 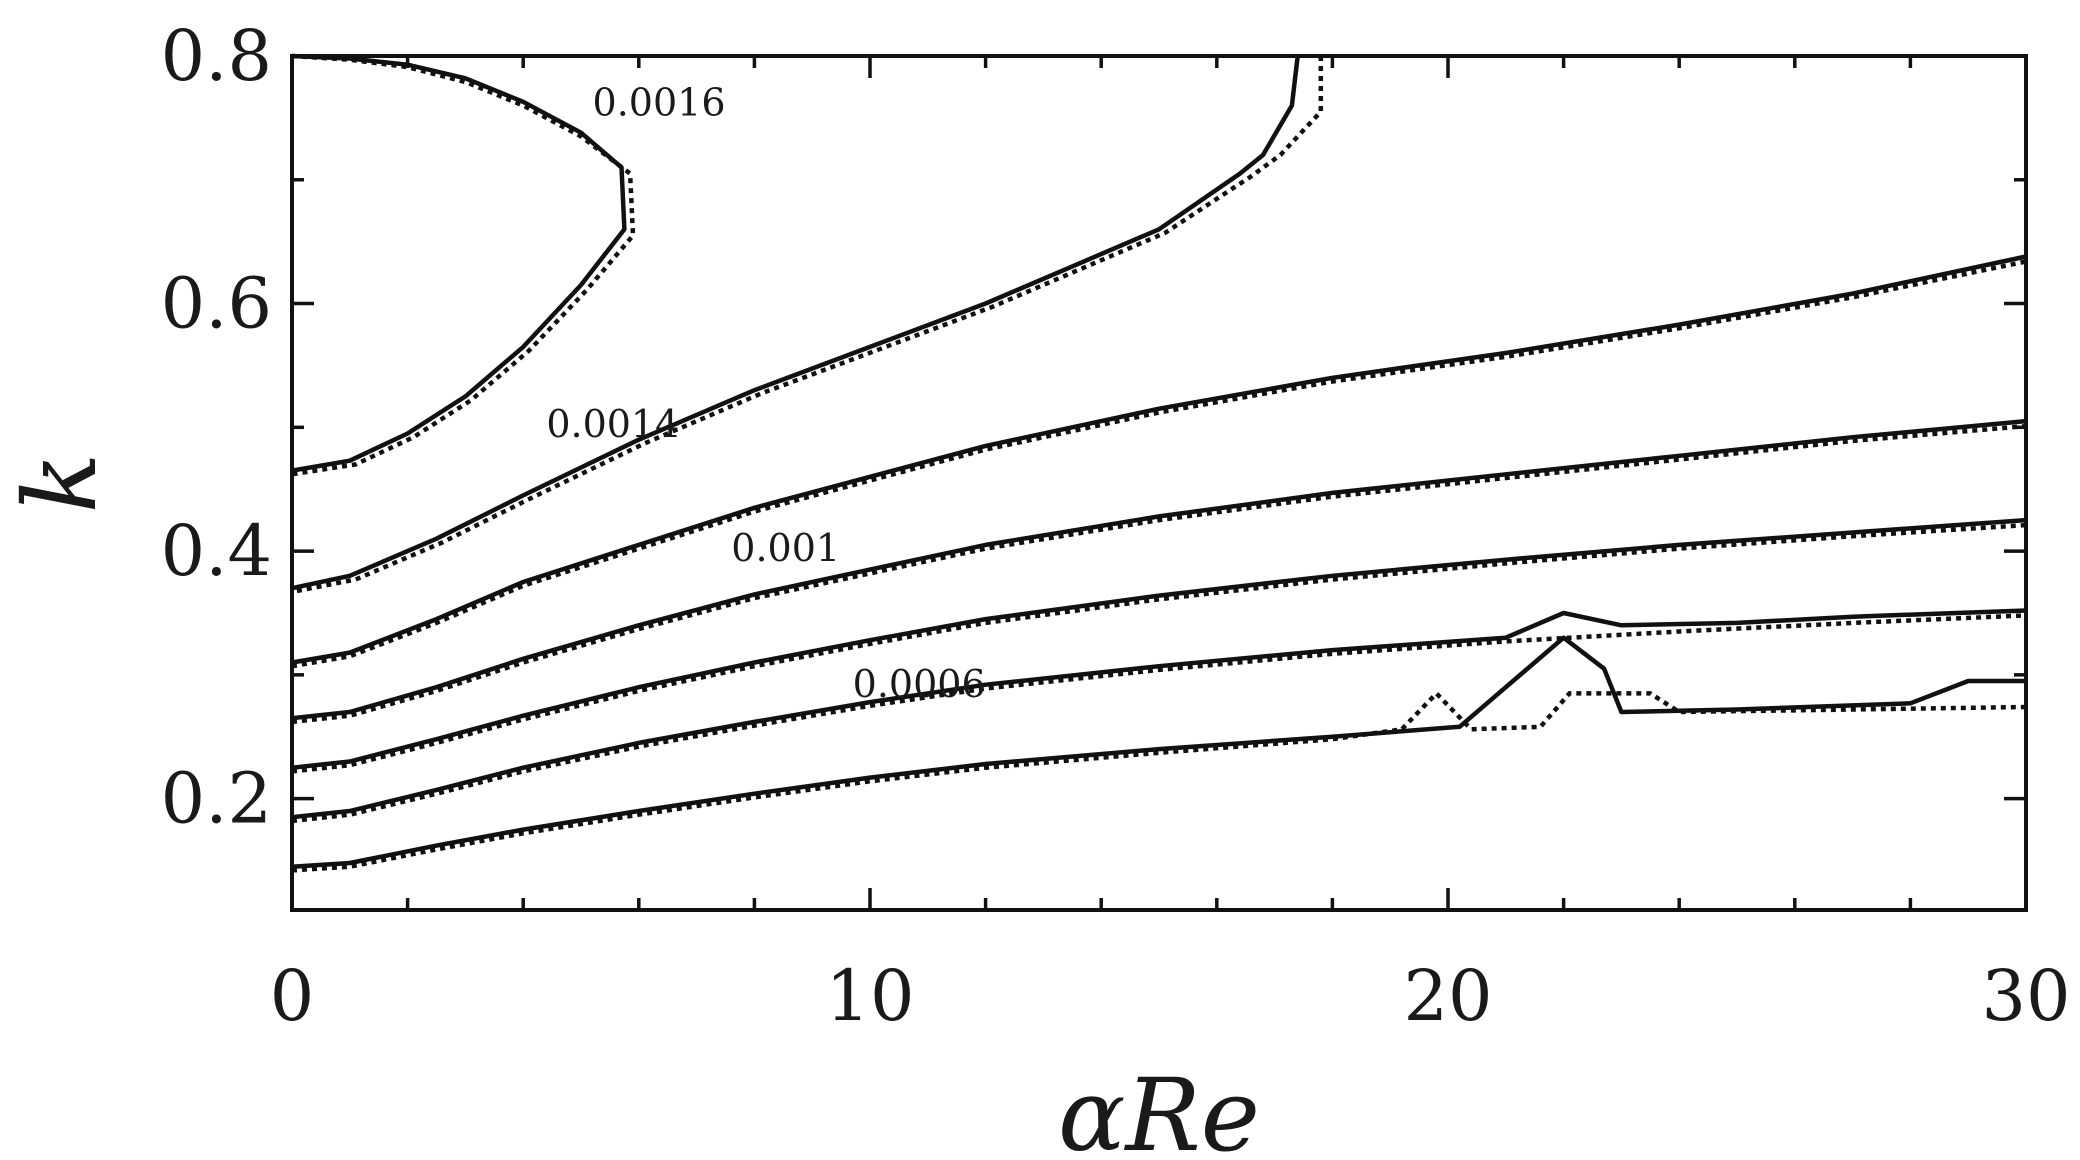 I want to click on x-tick-label: 30, so click(x=2025, y=996).